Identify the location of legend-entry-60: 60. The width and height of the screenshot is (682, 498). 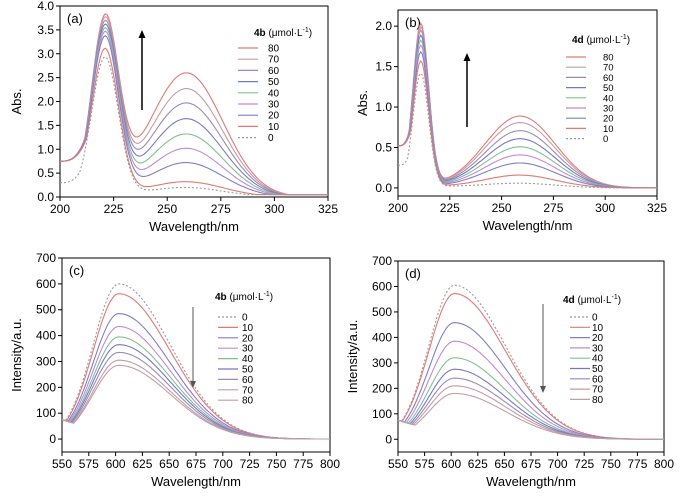
(274, 71).